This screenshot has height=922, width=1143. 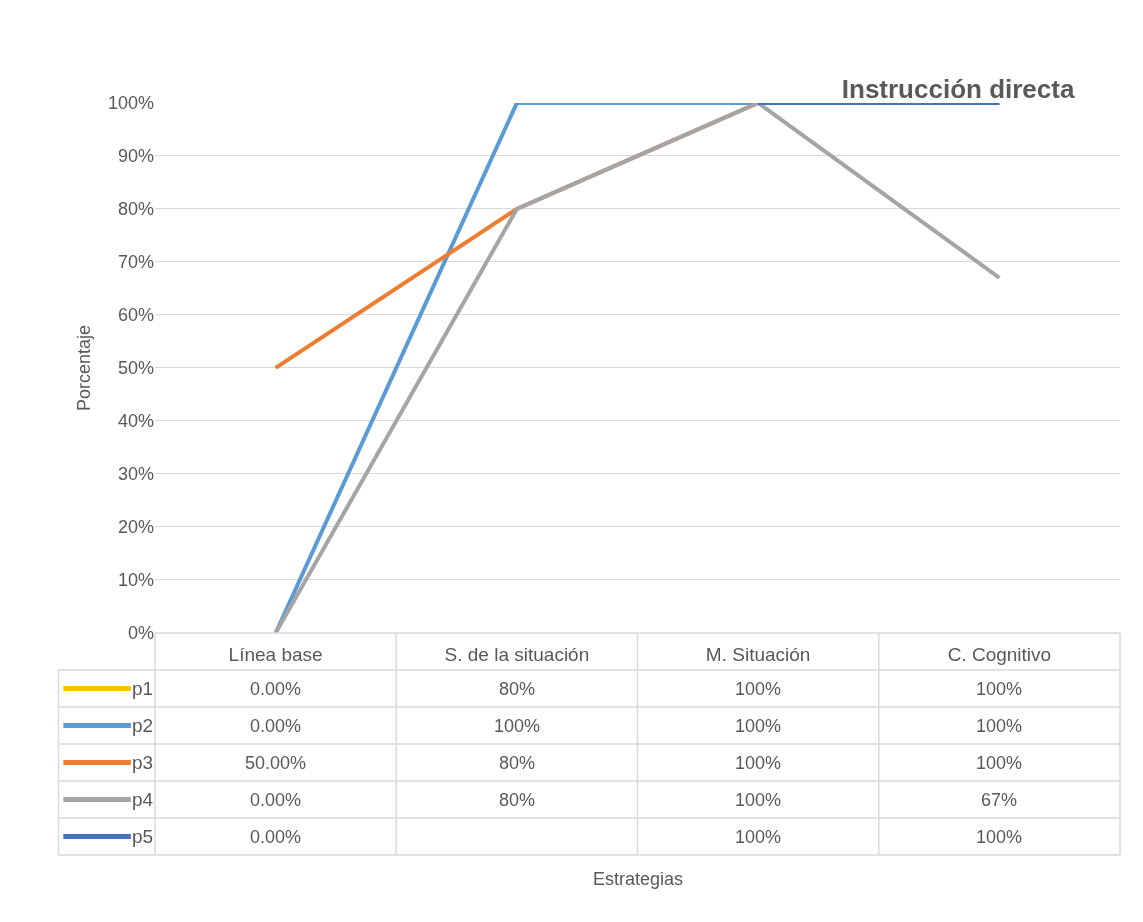 What do you see at coordinates (143, 725) in the screenshot?
I see `legend-label: p2` at bounding box center [143, 725].